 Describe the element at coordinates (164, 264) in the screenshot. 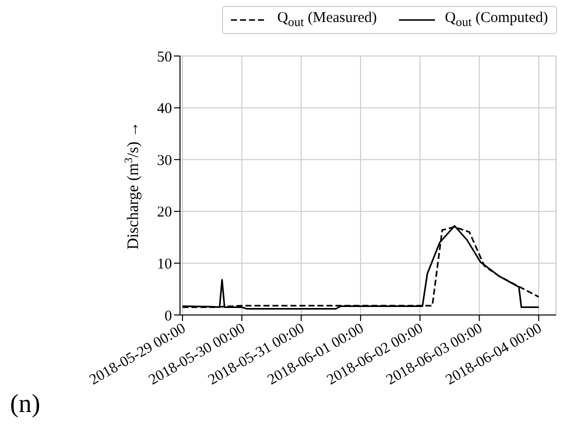

I see `y-tick-label: 10` at that location.